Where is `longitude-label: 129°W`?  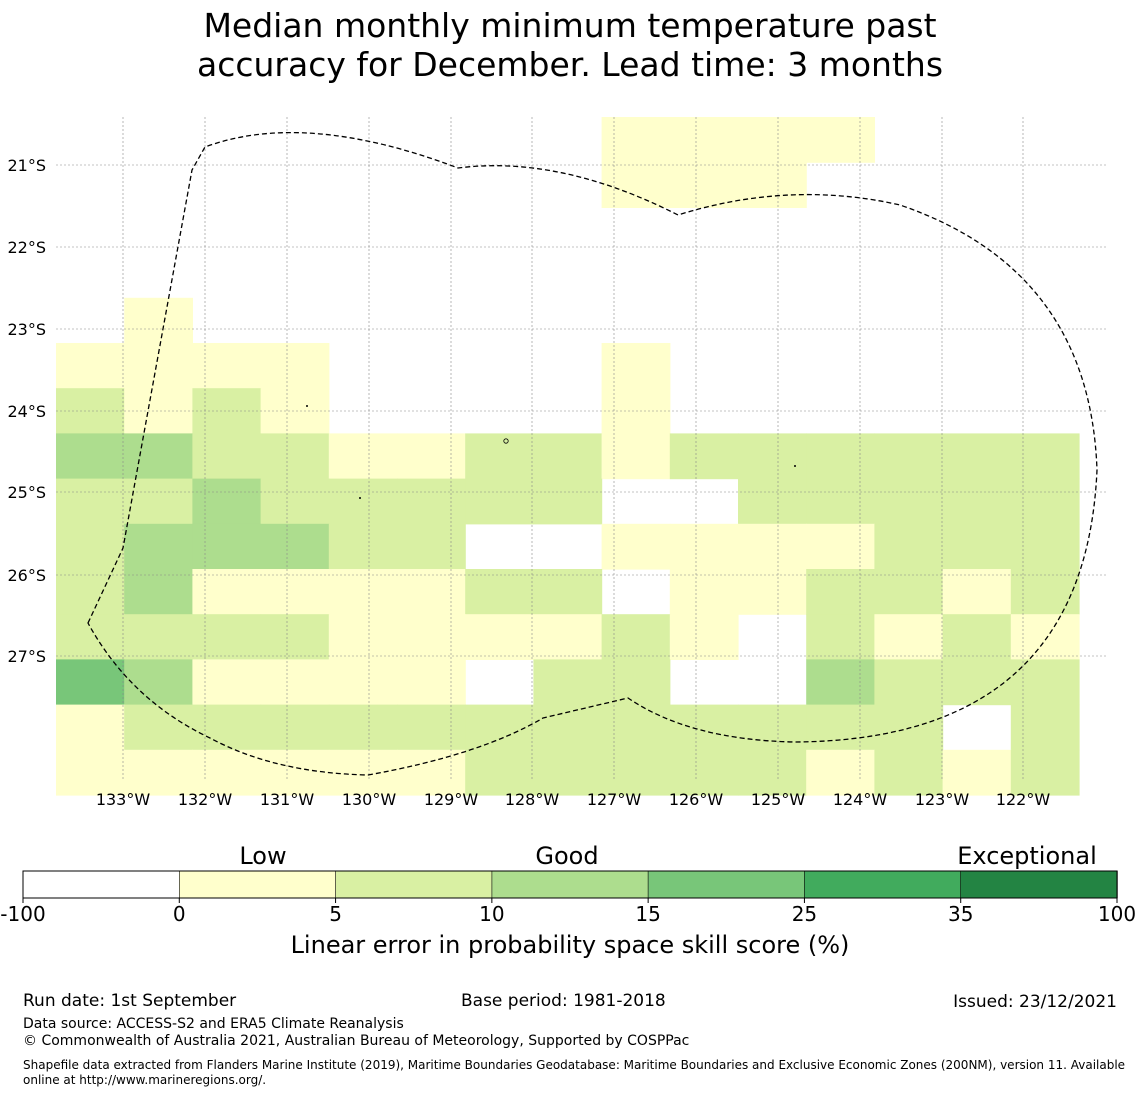 longitude-label: 129°W is located at coordinates (451, 799).